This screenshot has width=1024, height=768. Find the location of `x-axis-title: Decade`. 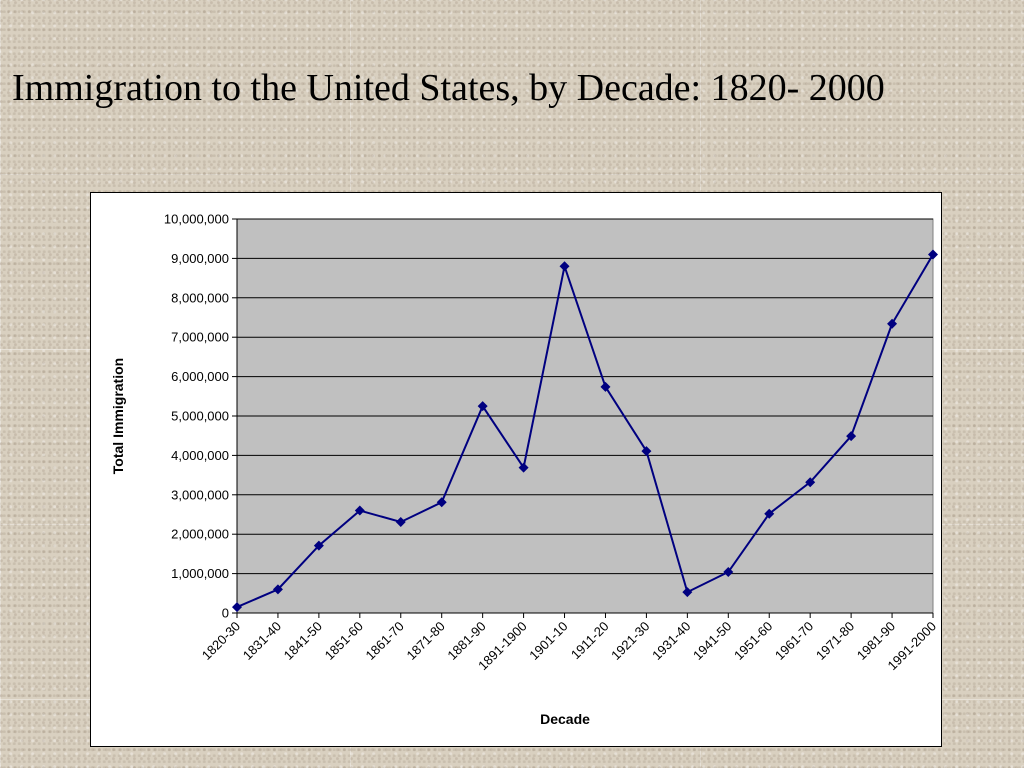

x-axis-title: Decade is located at coordinates (565, 719).